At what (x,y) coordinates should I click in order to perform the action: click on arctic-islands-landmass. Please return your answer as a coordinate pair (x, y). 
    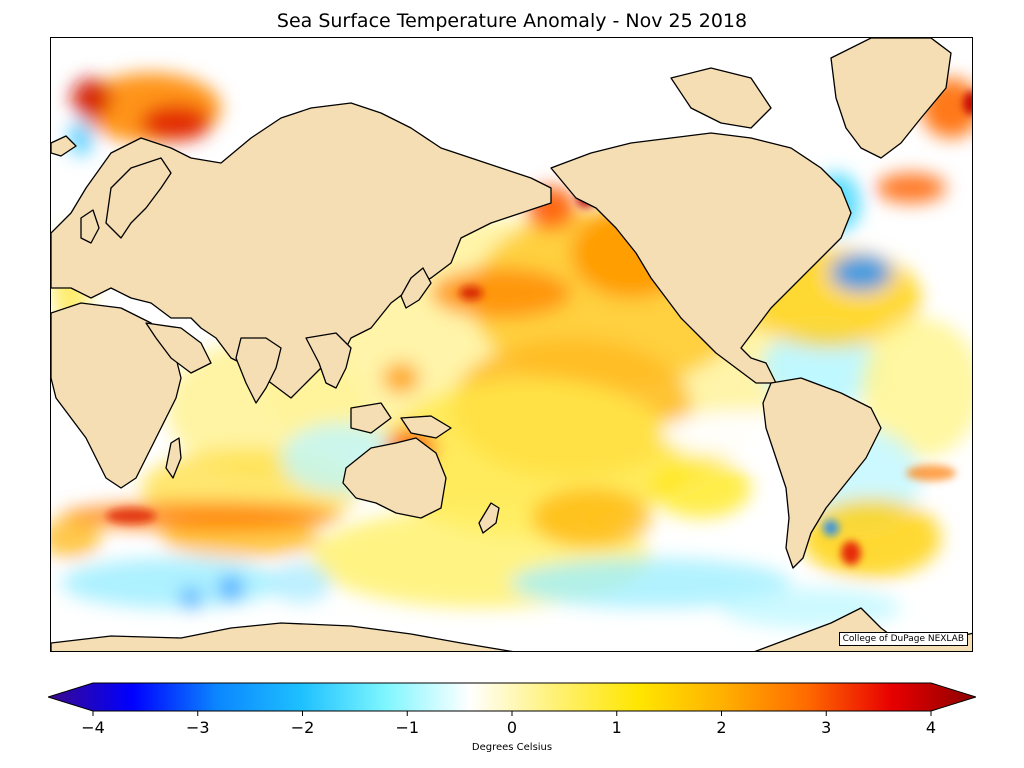
    Looking at the image, I should click on (721, 98).